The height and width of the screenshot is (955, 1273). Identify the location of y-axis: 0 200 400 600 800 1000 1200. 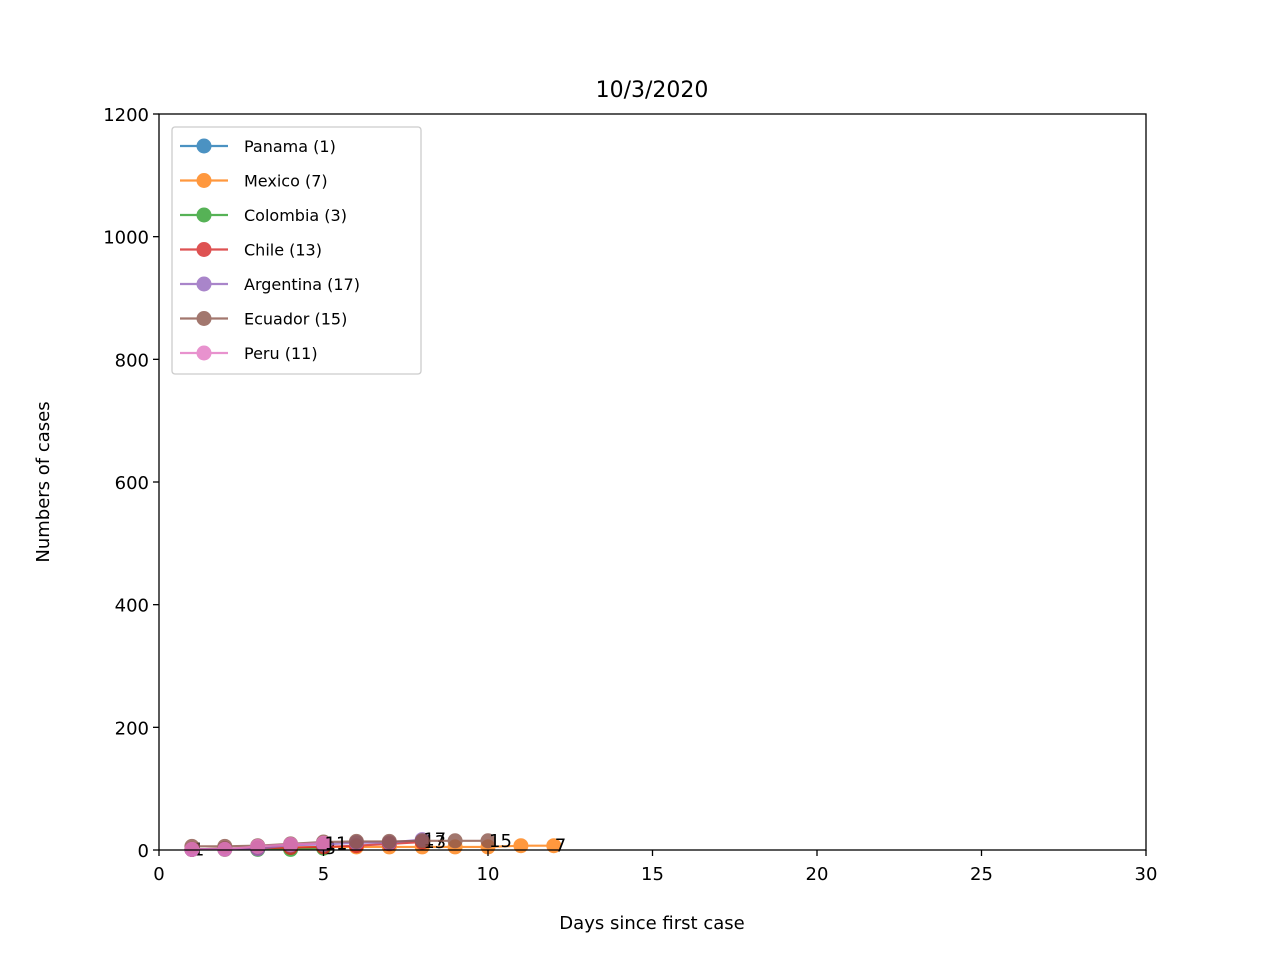
(131, 483).